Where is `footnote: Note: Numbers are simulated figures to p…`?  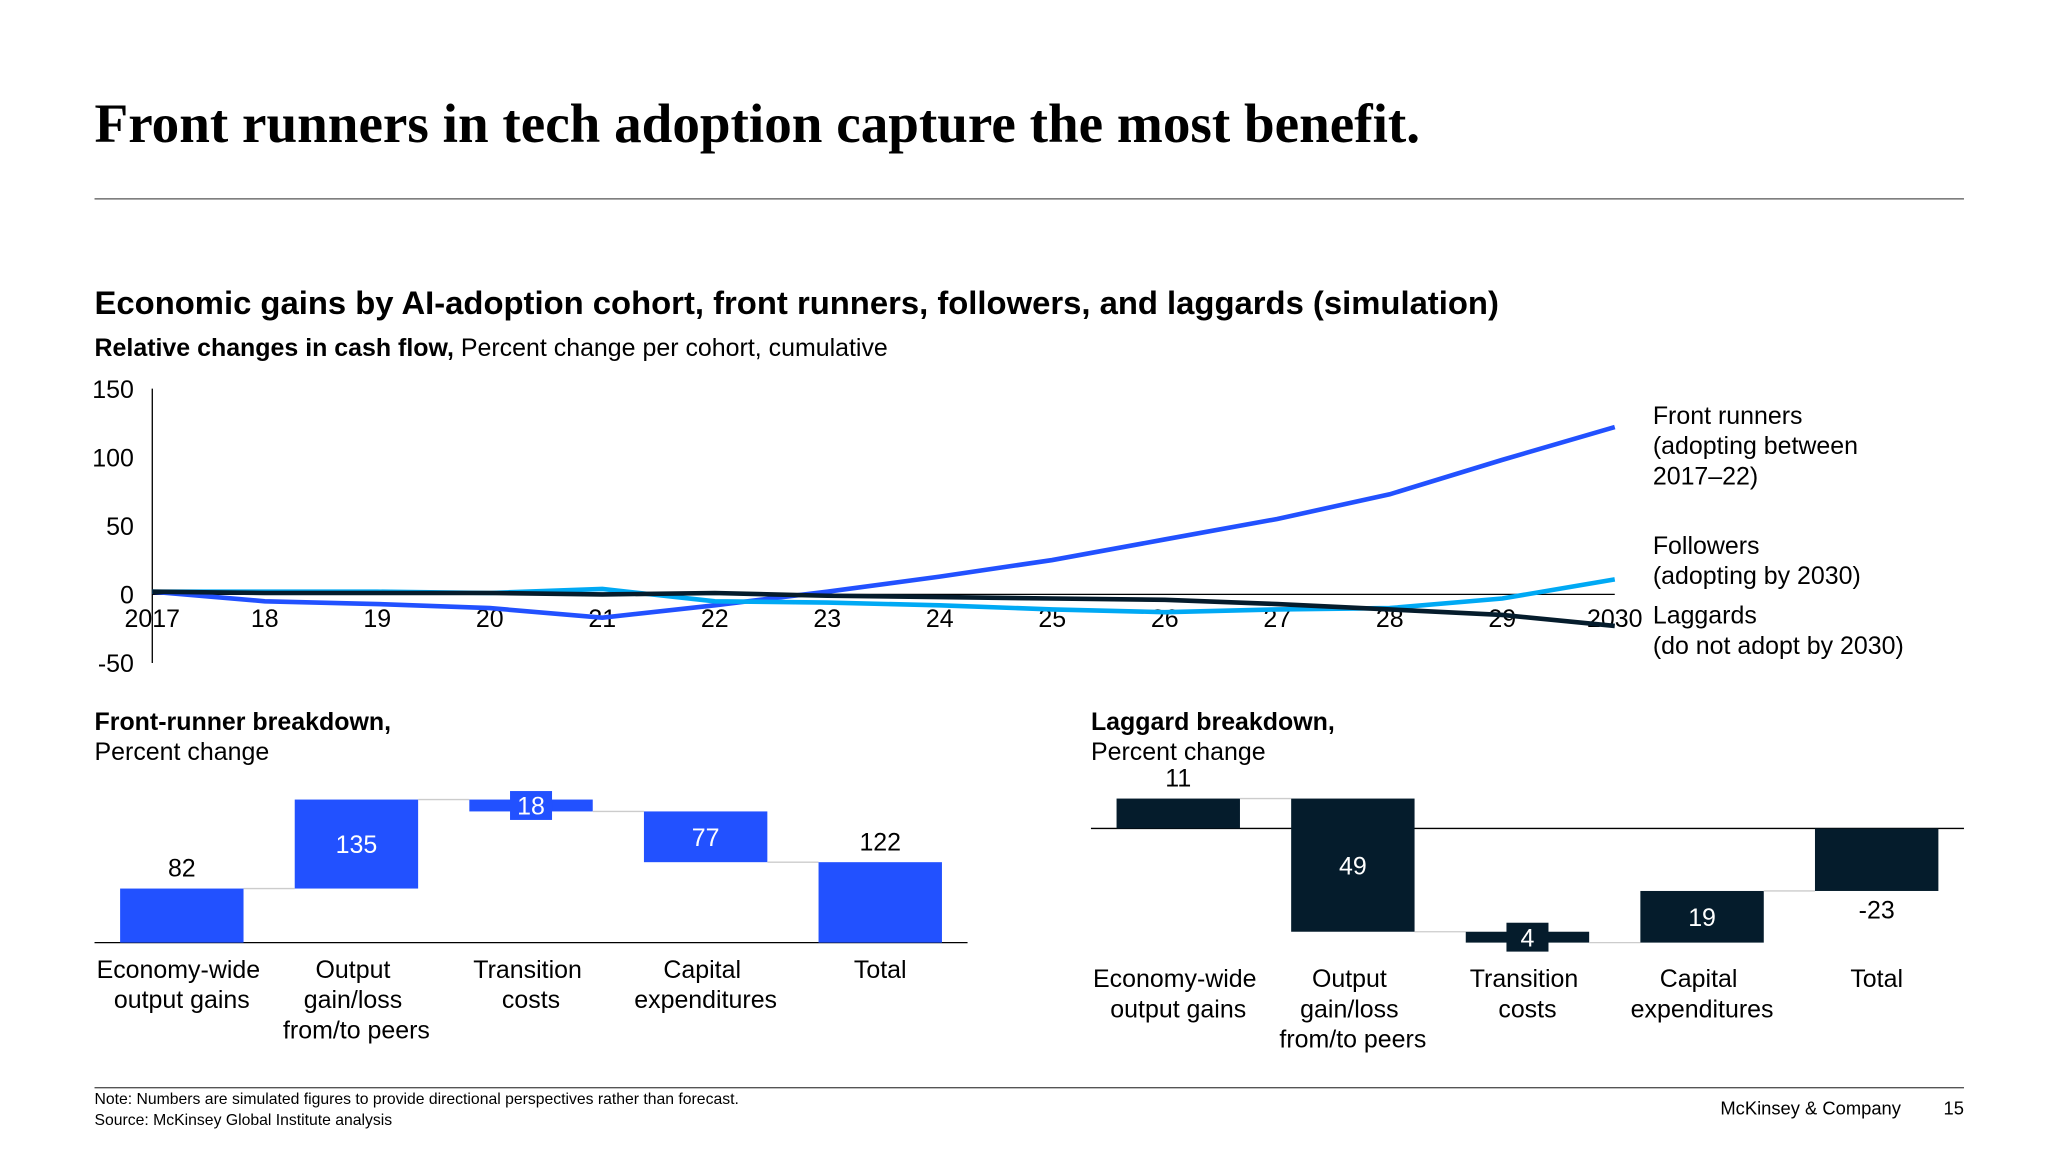
footnote: Note: Numbers are simulated figures to p… is located at coordinates (417, 1099).